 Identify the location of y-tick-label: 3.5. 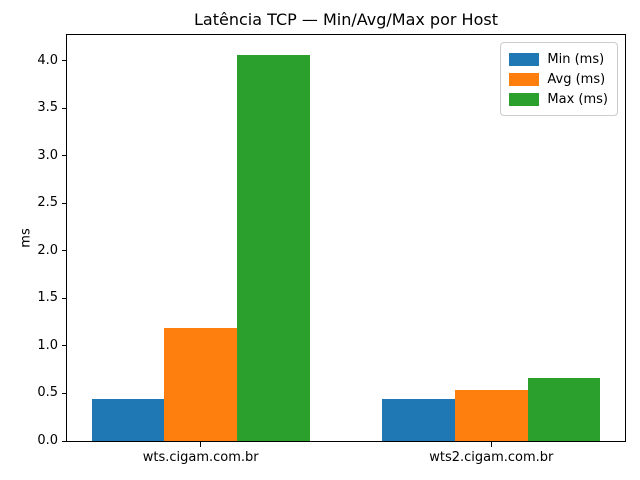
(47, 108).